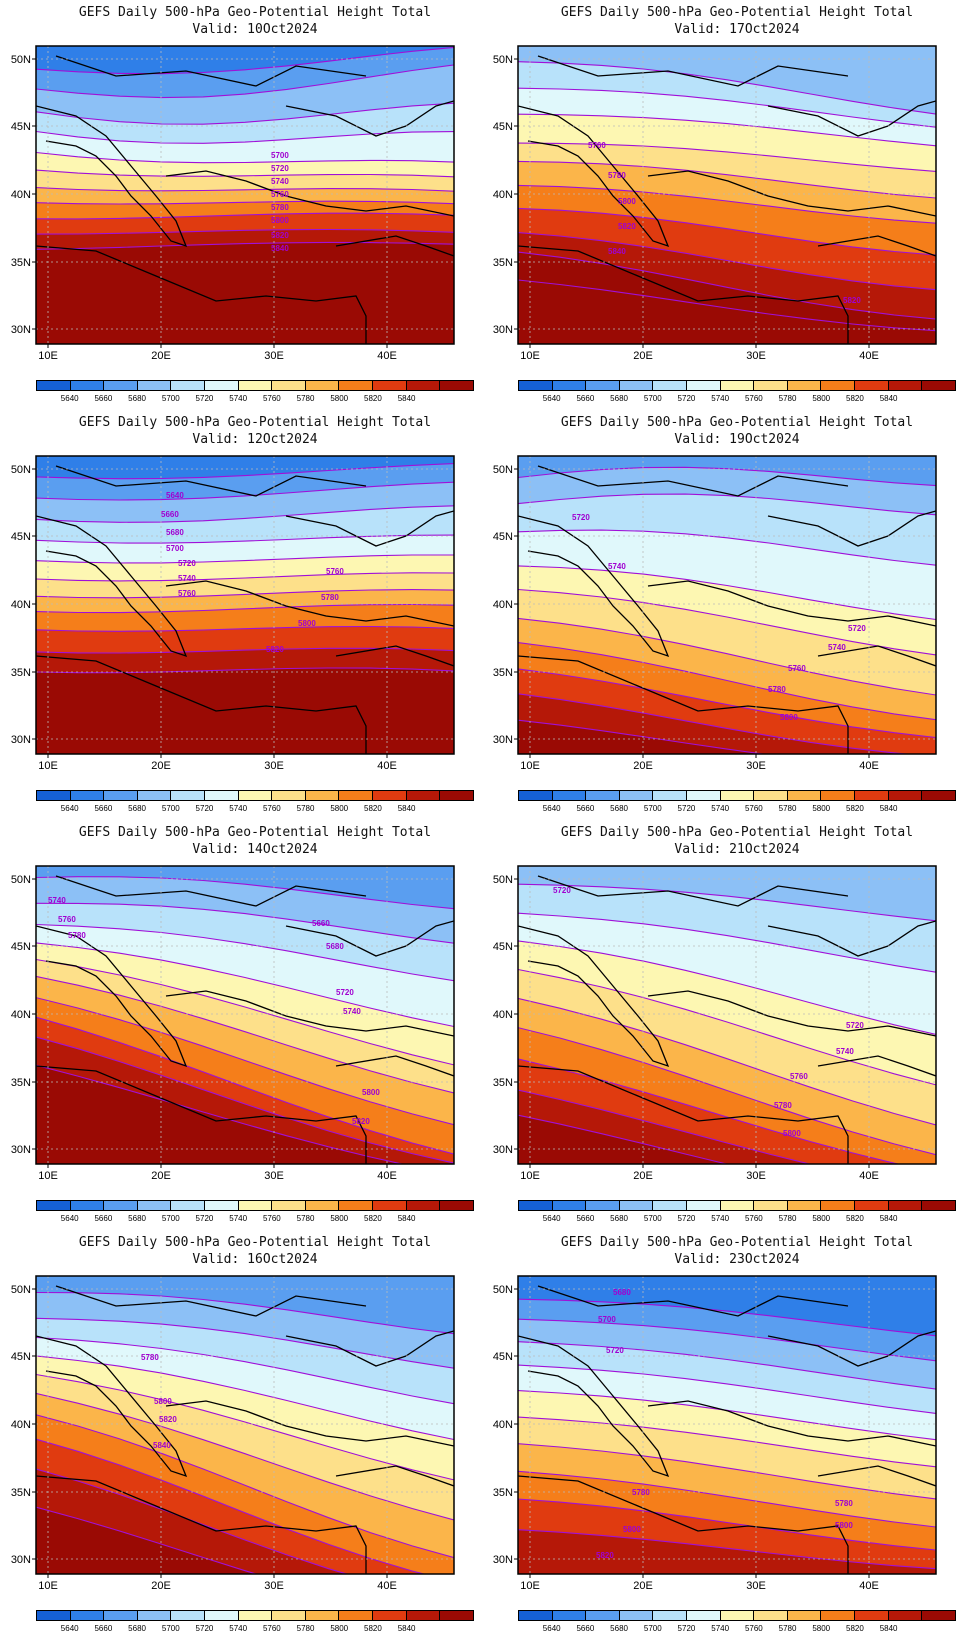  What do you see at coordinates (727, 1019) in the screenshot?
I see `coastline` at bounding box center [727, 1019].